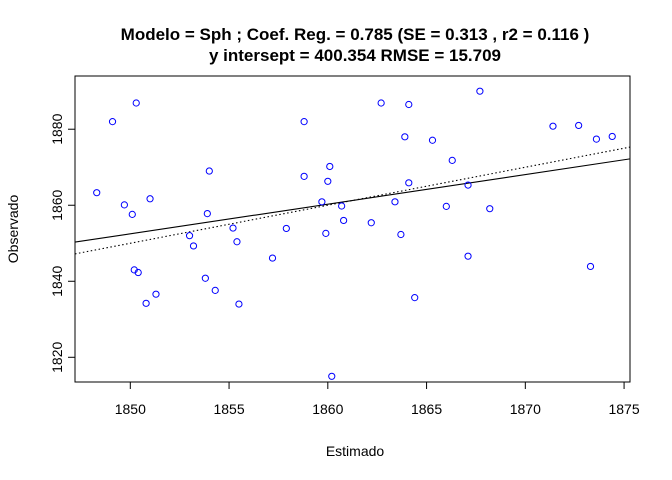  What do you see at coordinates (623, 409) in the screenshot?
I see `x-tick-label: 1875` at bounding box center [623, 409].